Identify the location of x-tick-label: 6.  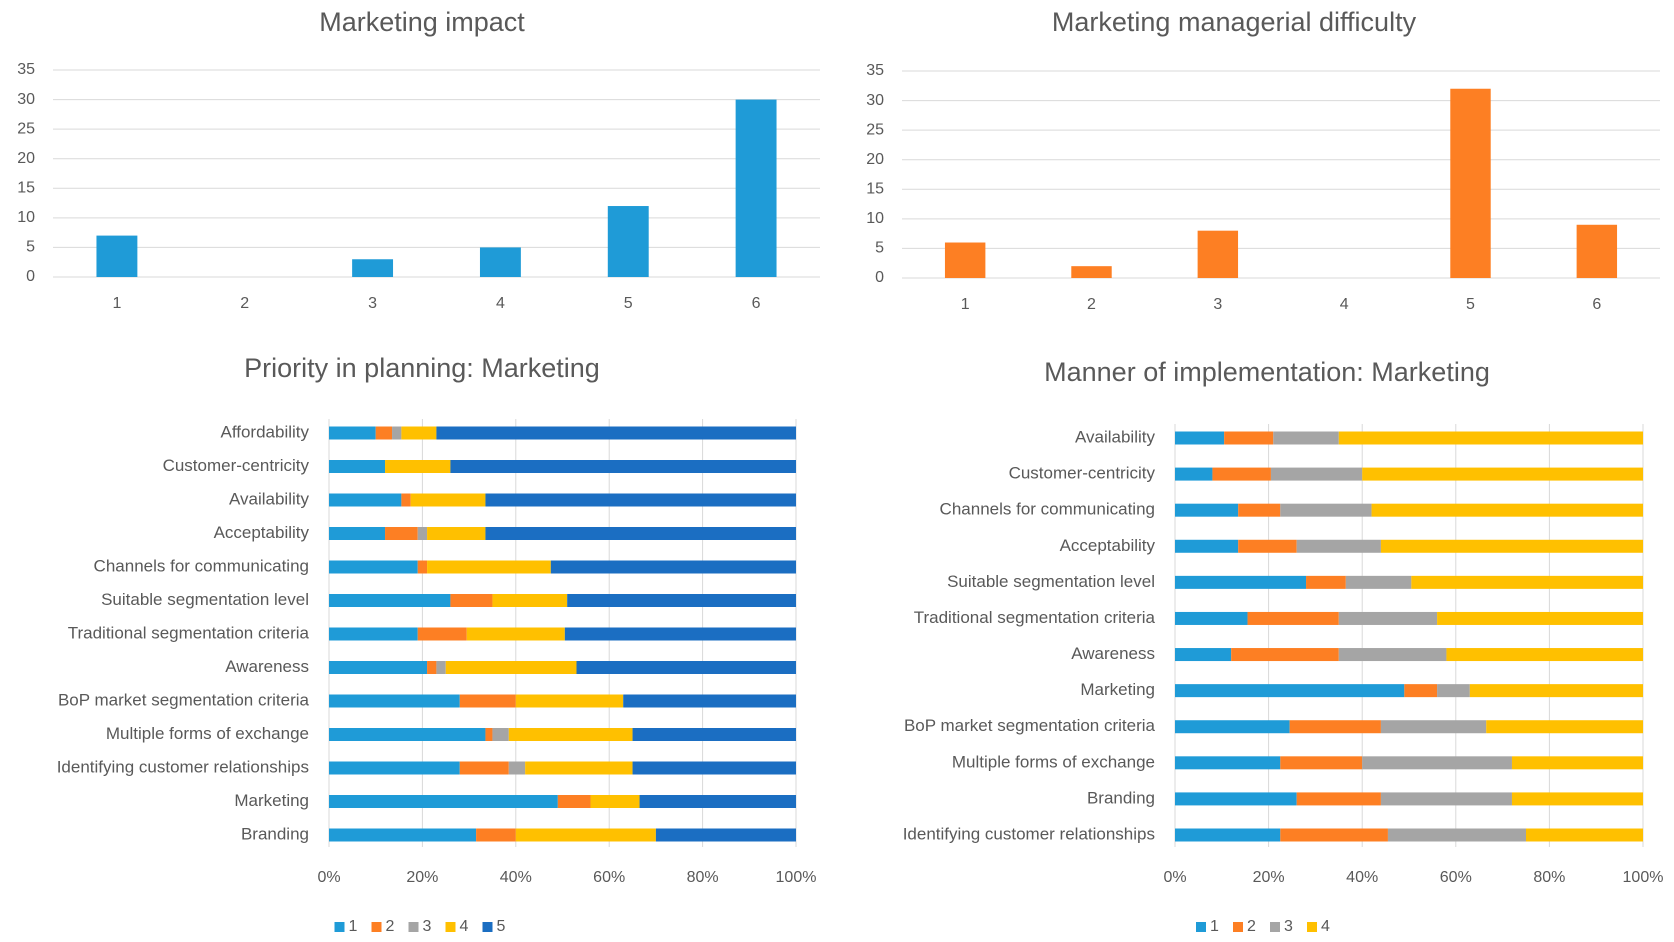
(756, 303).